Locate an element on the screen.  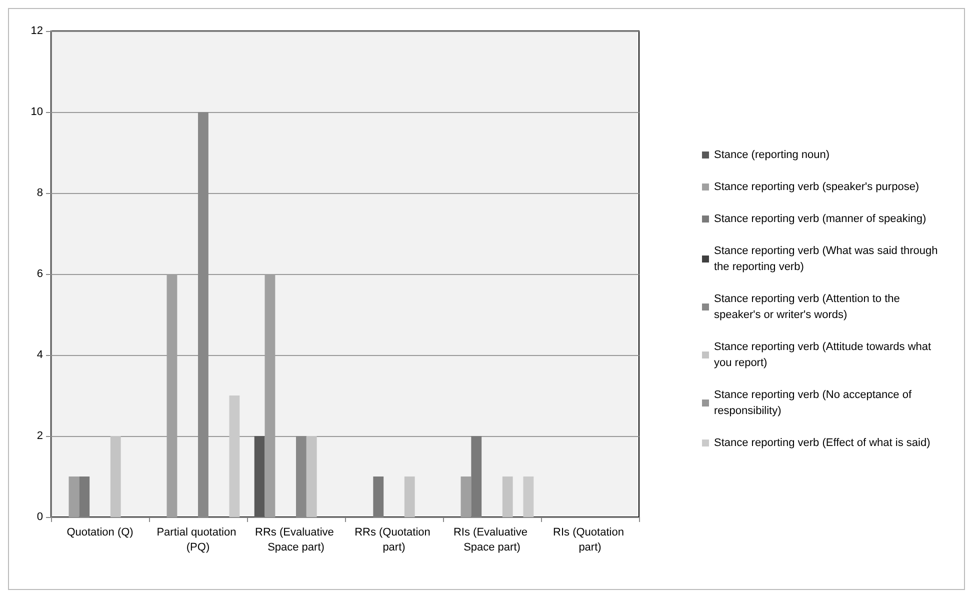
y-tick-label: 8 is located at coordinates (39, 193).